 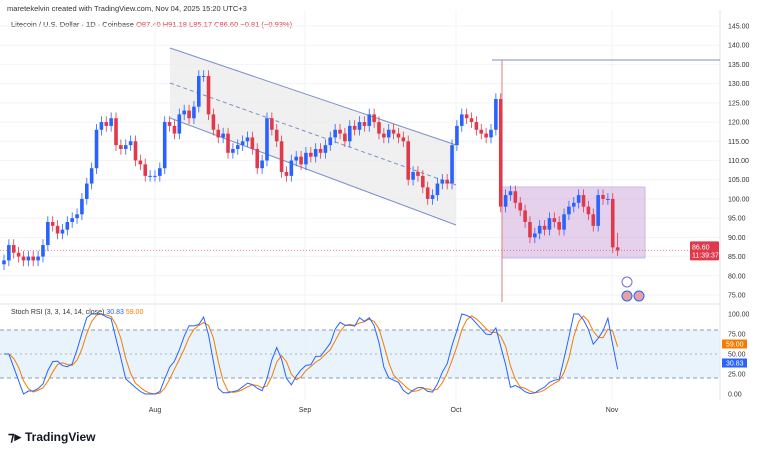 I want to click on price-tick-label: 75.00, so click(x=737, y=296).